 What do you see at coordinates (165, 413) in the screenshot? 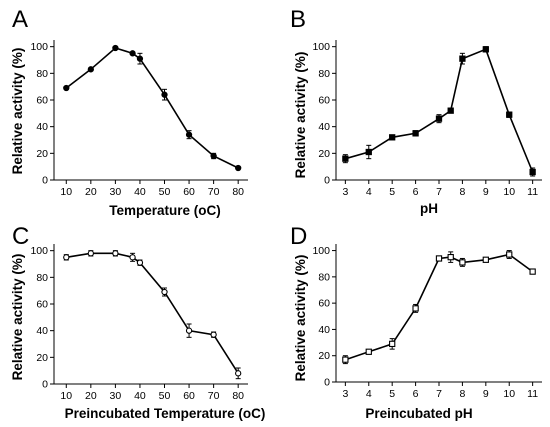
I see `x-axis-title: Preincubated Temperature (oC)` at bounding box center [165, 413].